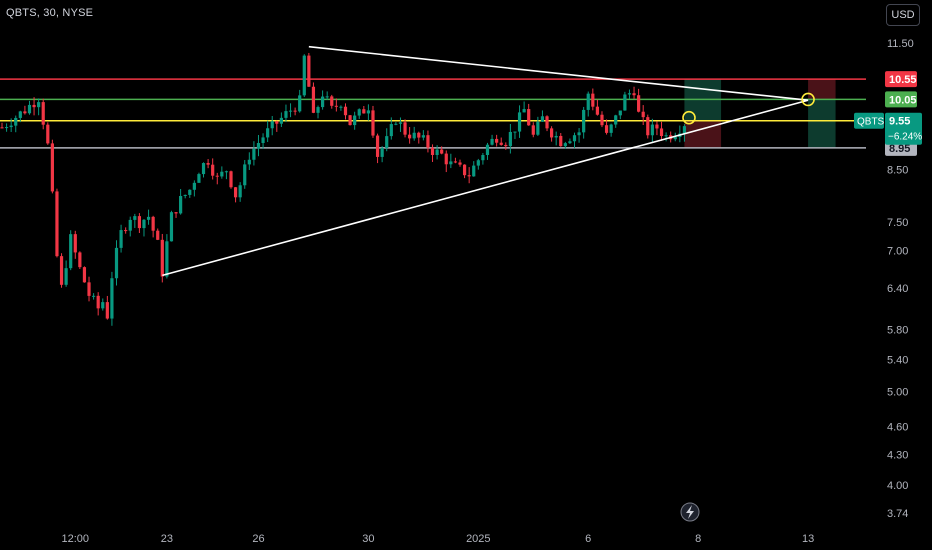  What do you see at coordinates (897, 427) in the screenshot?
I see `y-tick-label: 4.60` at bounding box center [897, 427].